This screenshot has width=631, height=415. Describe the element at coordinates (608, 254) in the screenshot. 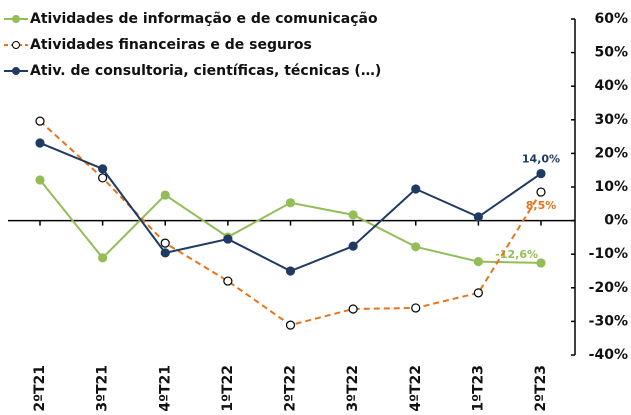

I see `y-tick-label: -10%` at that location.